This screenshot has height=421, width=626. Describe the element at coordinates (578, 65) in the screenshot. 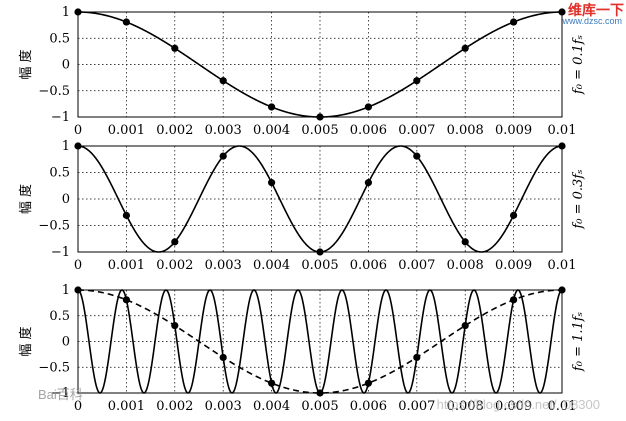

I see `panel-label: f₀ = 0.1fₛ` at that location.